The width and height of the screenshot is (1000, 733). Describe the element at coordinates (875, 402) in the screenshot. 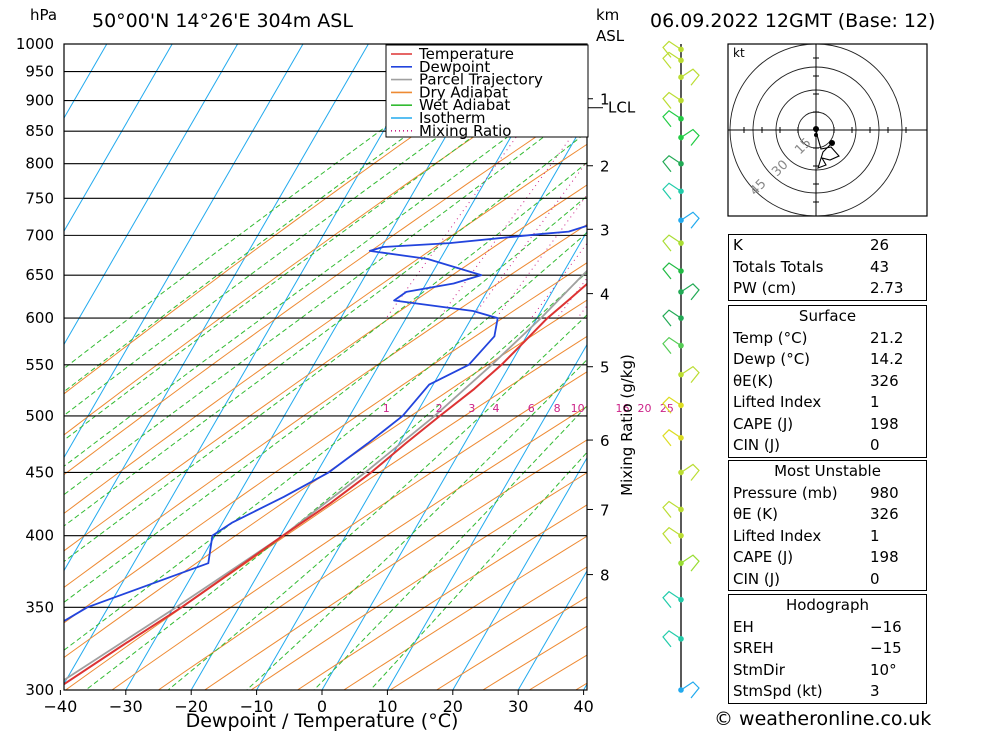

I see `index-value: 1` at that location.